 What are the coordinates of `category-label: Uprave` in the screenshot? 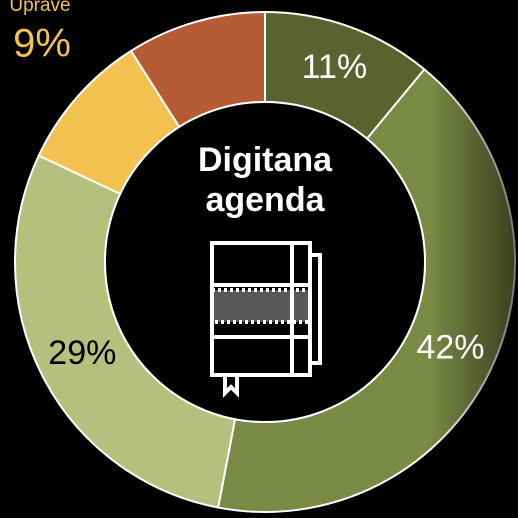 It's located at (39, 8).